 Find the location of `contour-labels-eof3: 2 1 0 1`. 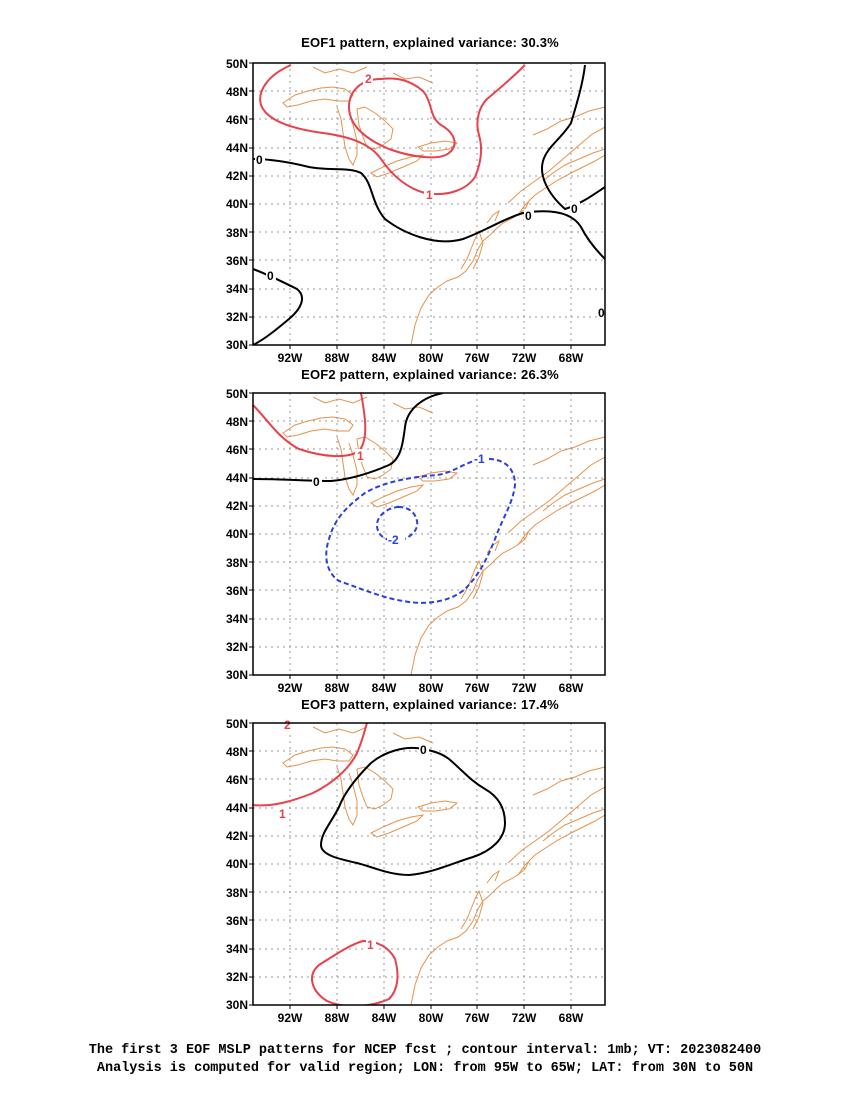

contour-labels-eof3: 2 1 0 1 is located at coordinates (353, 835).